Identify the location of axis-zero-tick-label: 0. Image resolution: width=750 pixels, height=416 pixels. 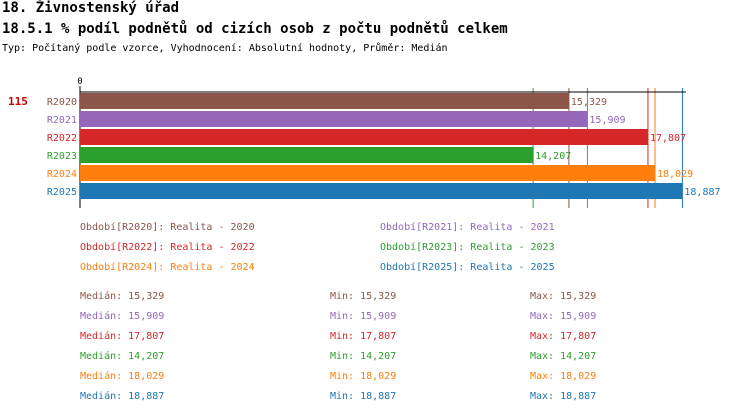
(79, 82).